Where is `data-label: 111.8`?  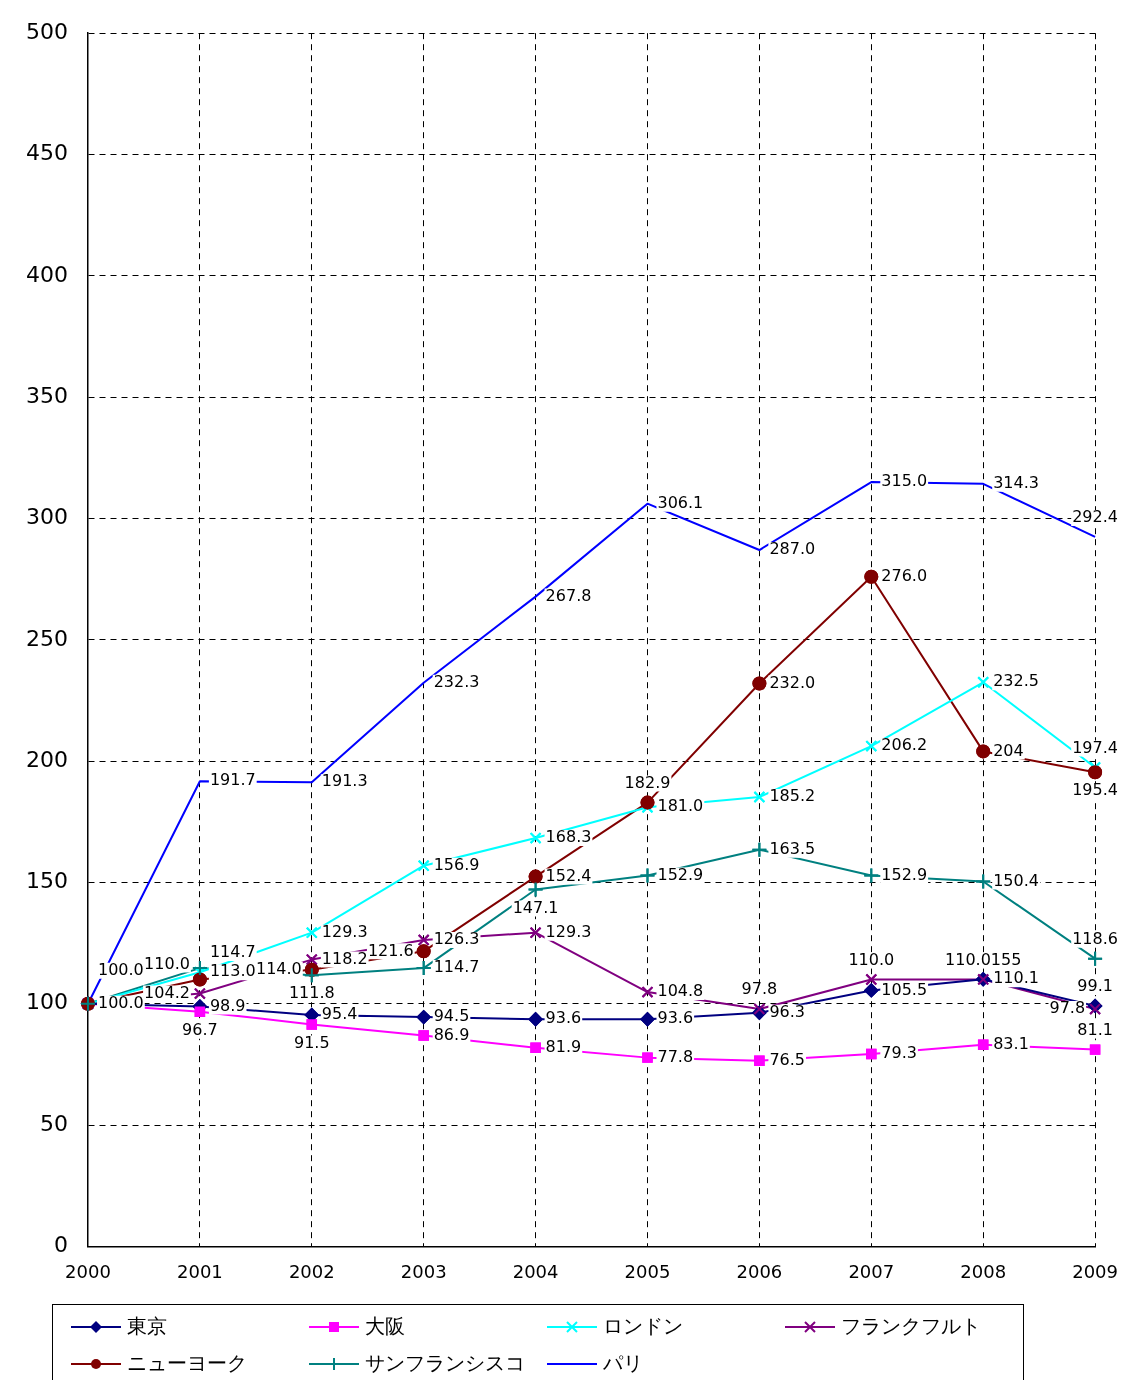
data-label: 111.8 is located at coordinates (311, 993).